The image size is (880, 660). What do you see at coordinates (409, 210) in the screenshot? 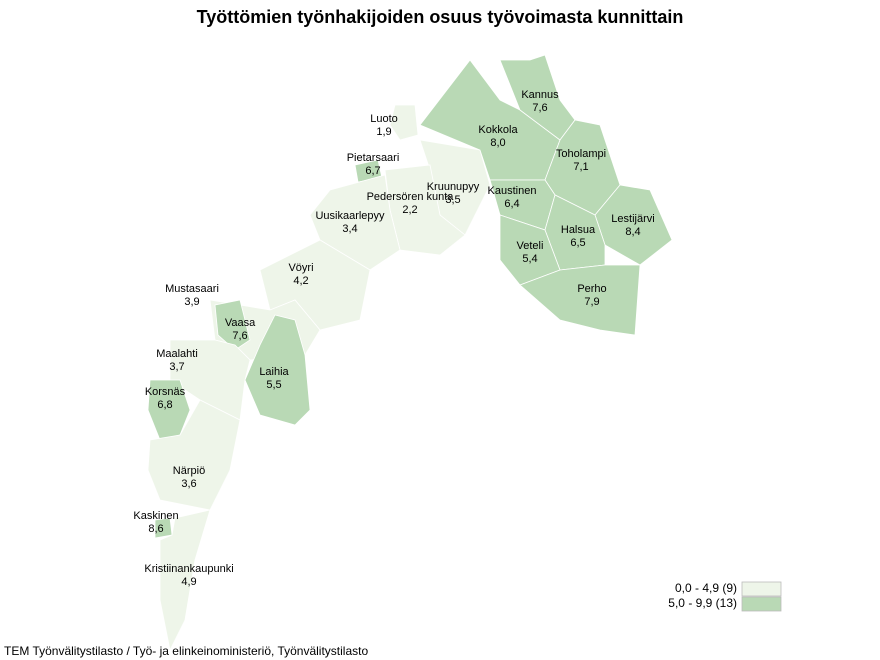
I see `region-value: 2,2` at bounding box center [409, 210].